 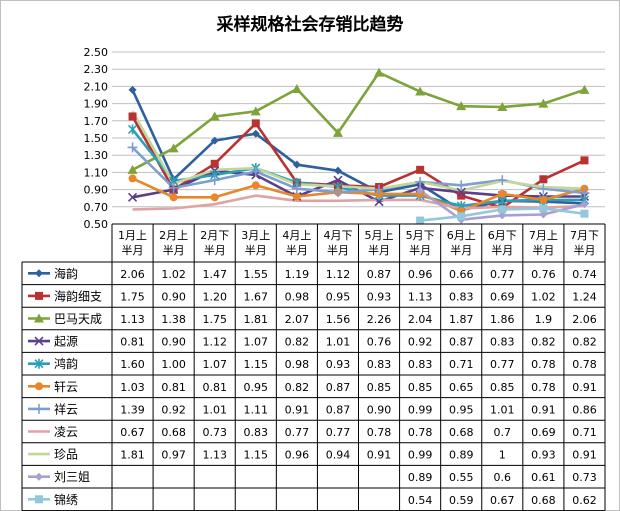 What do you see at coordinates (173, 455) in the screenshot?
I see `data-label: 0.97` at bounding box center [173, 455].